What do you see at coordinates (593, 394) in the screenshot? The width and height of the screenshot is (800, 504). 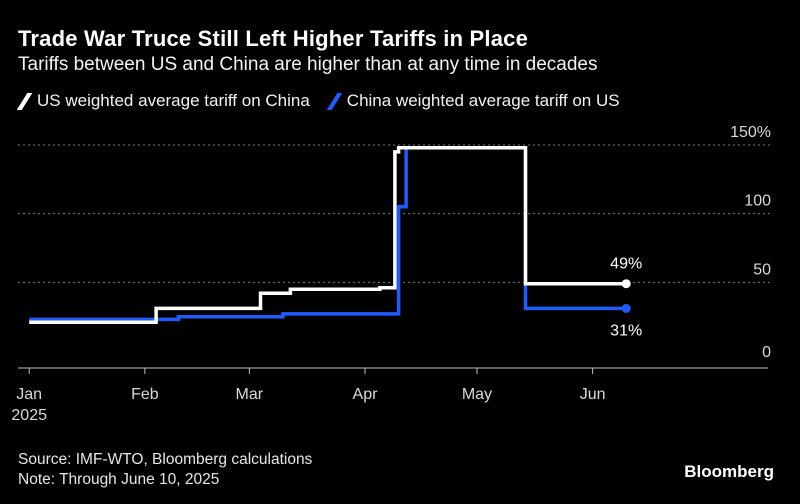 I see `x-tick-label: Jun` at bounding box center [593, 394].